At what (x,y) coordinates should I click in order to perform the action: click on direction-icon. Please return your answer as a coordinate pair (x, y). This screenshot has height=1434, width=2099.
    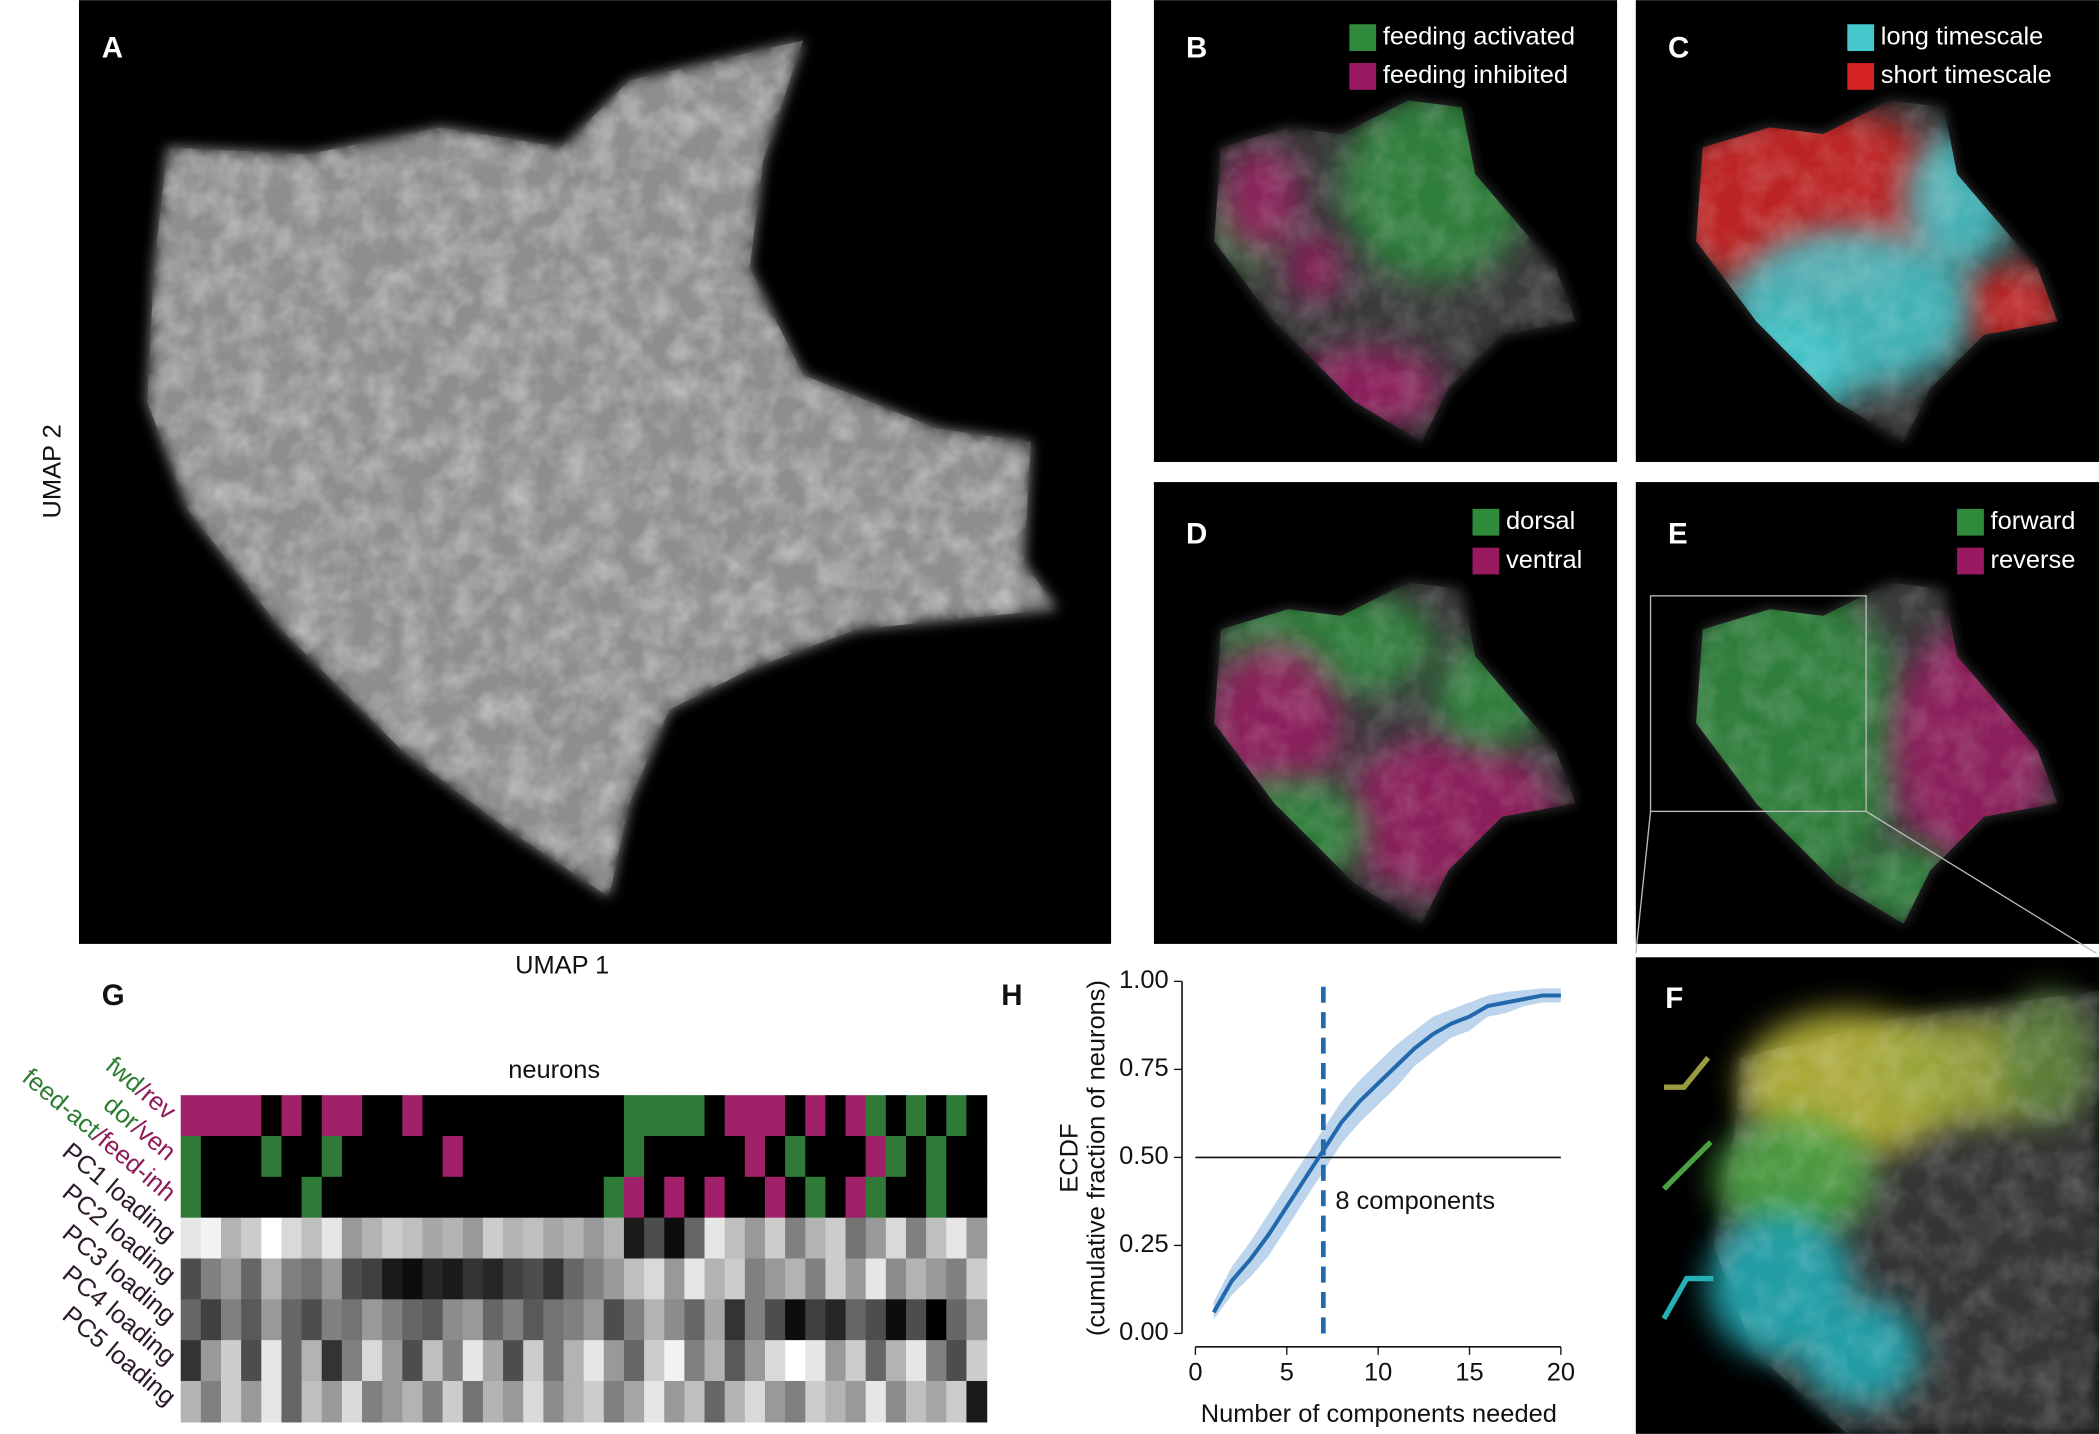
    Looking at the image, I should click on (1687, 1165).